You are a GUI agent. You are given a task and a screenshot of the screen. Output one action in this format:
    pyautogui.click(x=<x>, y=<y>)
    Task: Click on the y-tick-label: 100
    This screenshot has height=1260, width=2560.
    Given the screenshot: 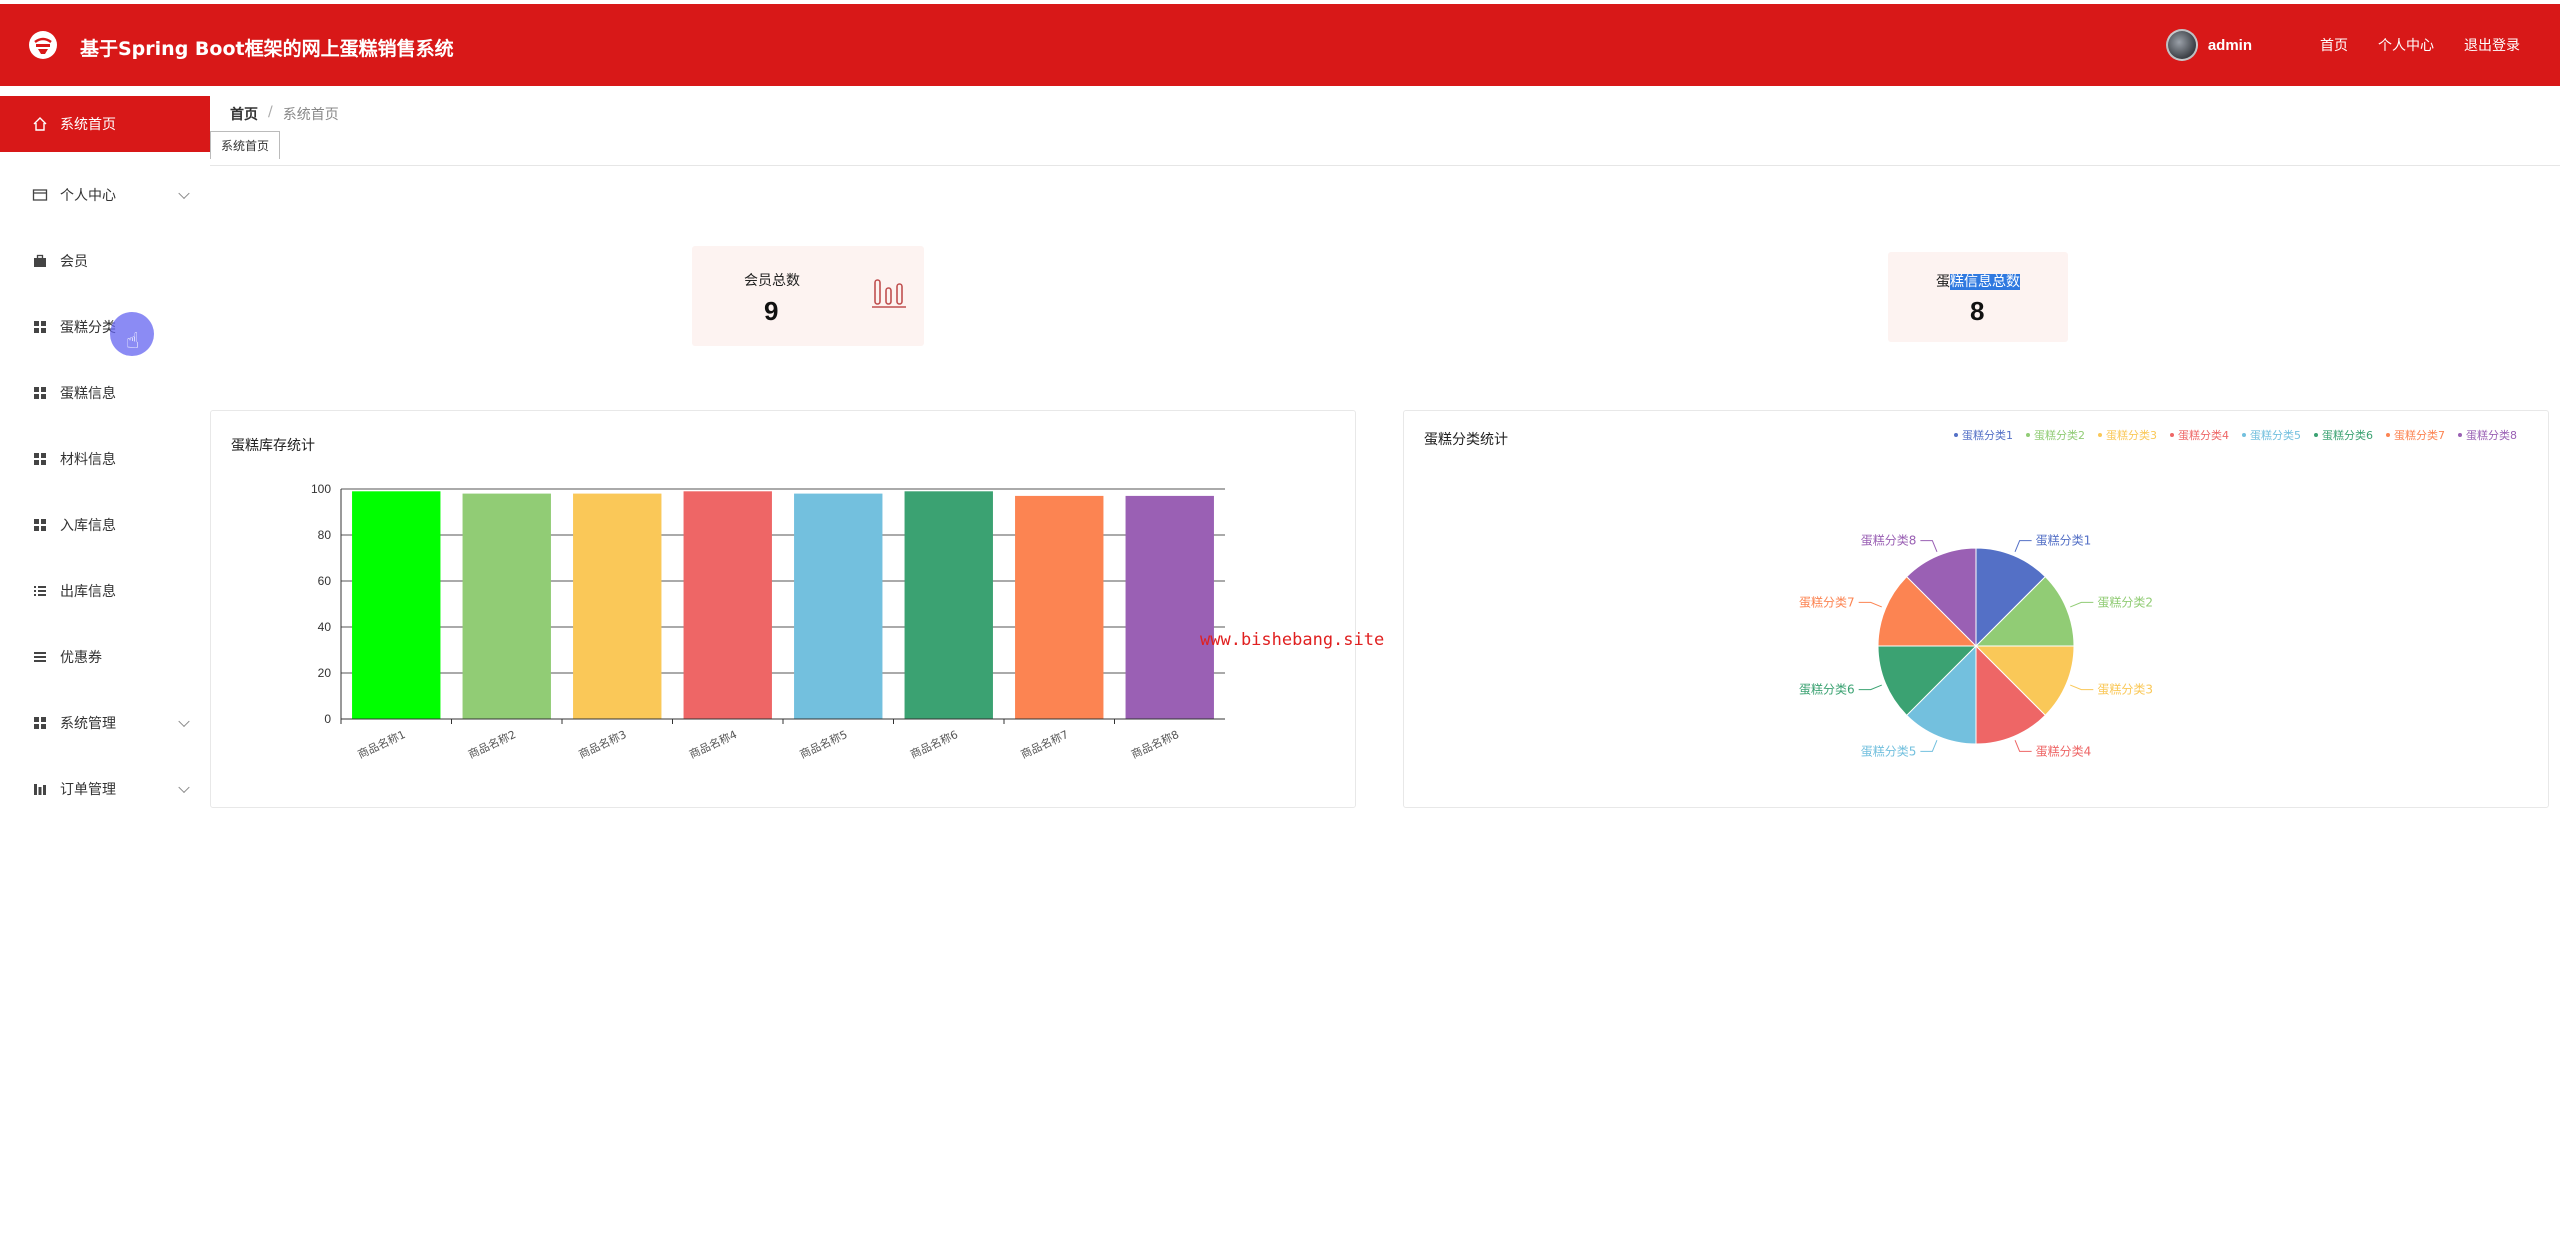 What is the action you would take?
    pyautogui.click(x=321, y=489)
    